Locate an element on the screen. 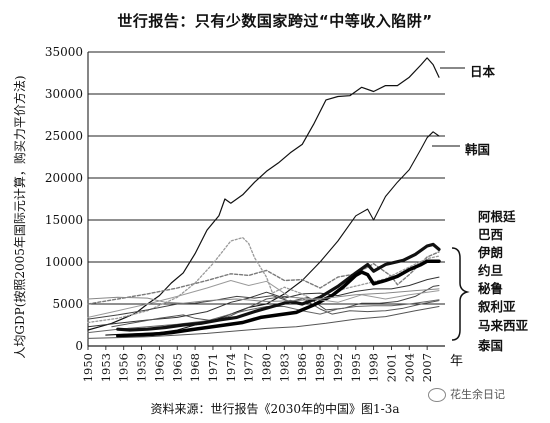 The image size is (550, 423). x-tick-label: 1989 is located at coordinates (320, 367).